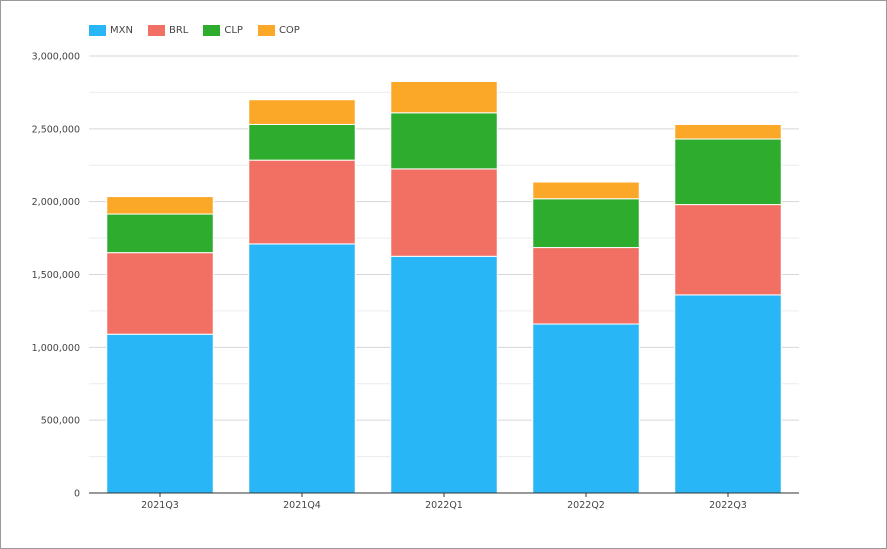 Image resolution: width=887 pixels, height=549 pixels. Describe the element at coordinates (586, 190) in the screenshot. I see `bar-segment-cop-2022q2` at that location.